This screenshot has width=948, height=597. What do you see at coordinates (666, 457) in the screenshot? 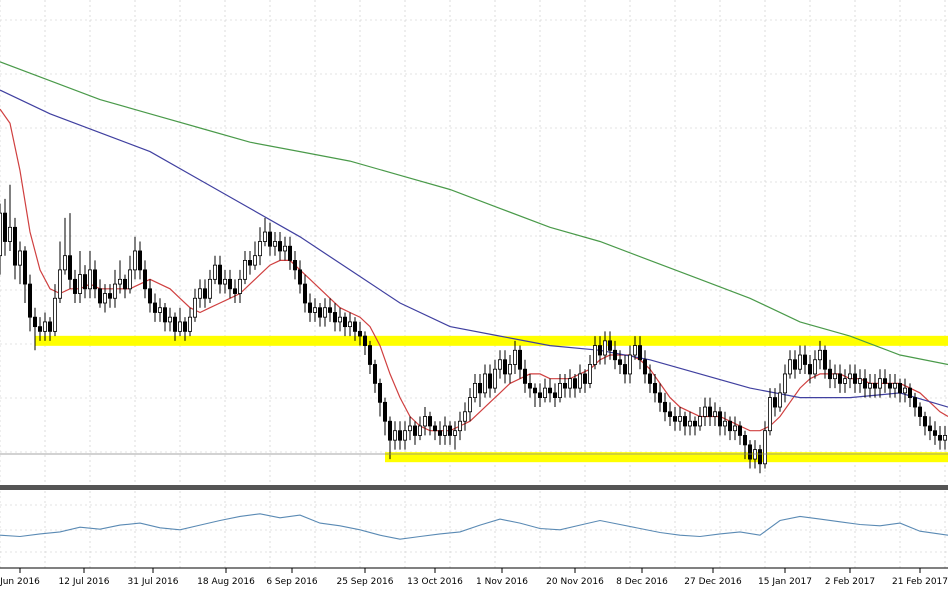
I see `support-level-band` at bounding box center [666, 457].